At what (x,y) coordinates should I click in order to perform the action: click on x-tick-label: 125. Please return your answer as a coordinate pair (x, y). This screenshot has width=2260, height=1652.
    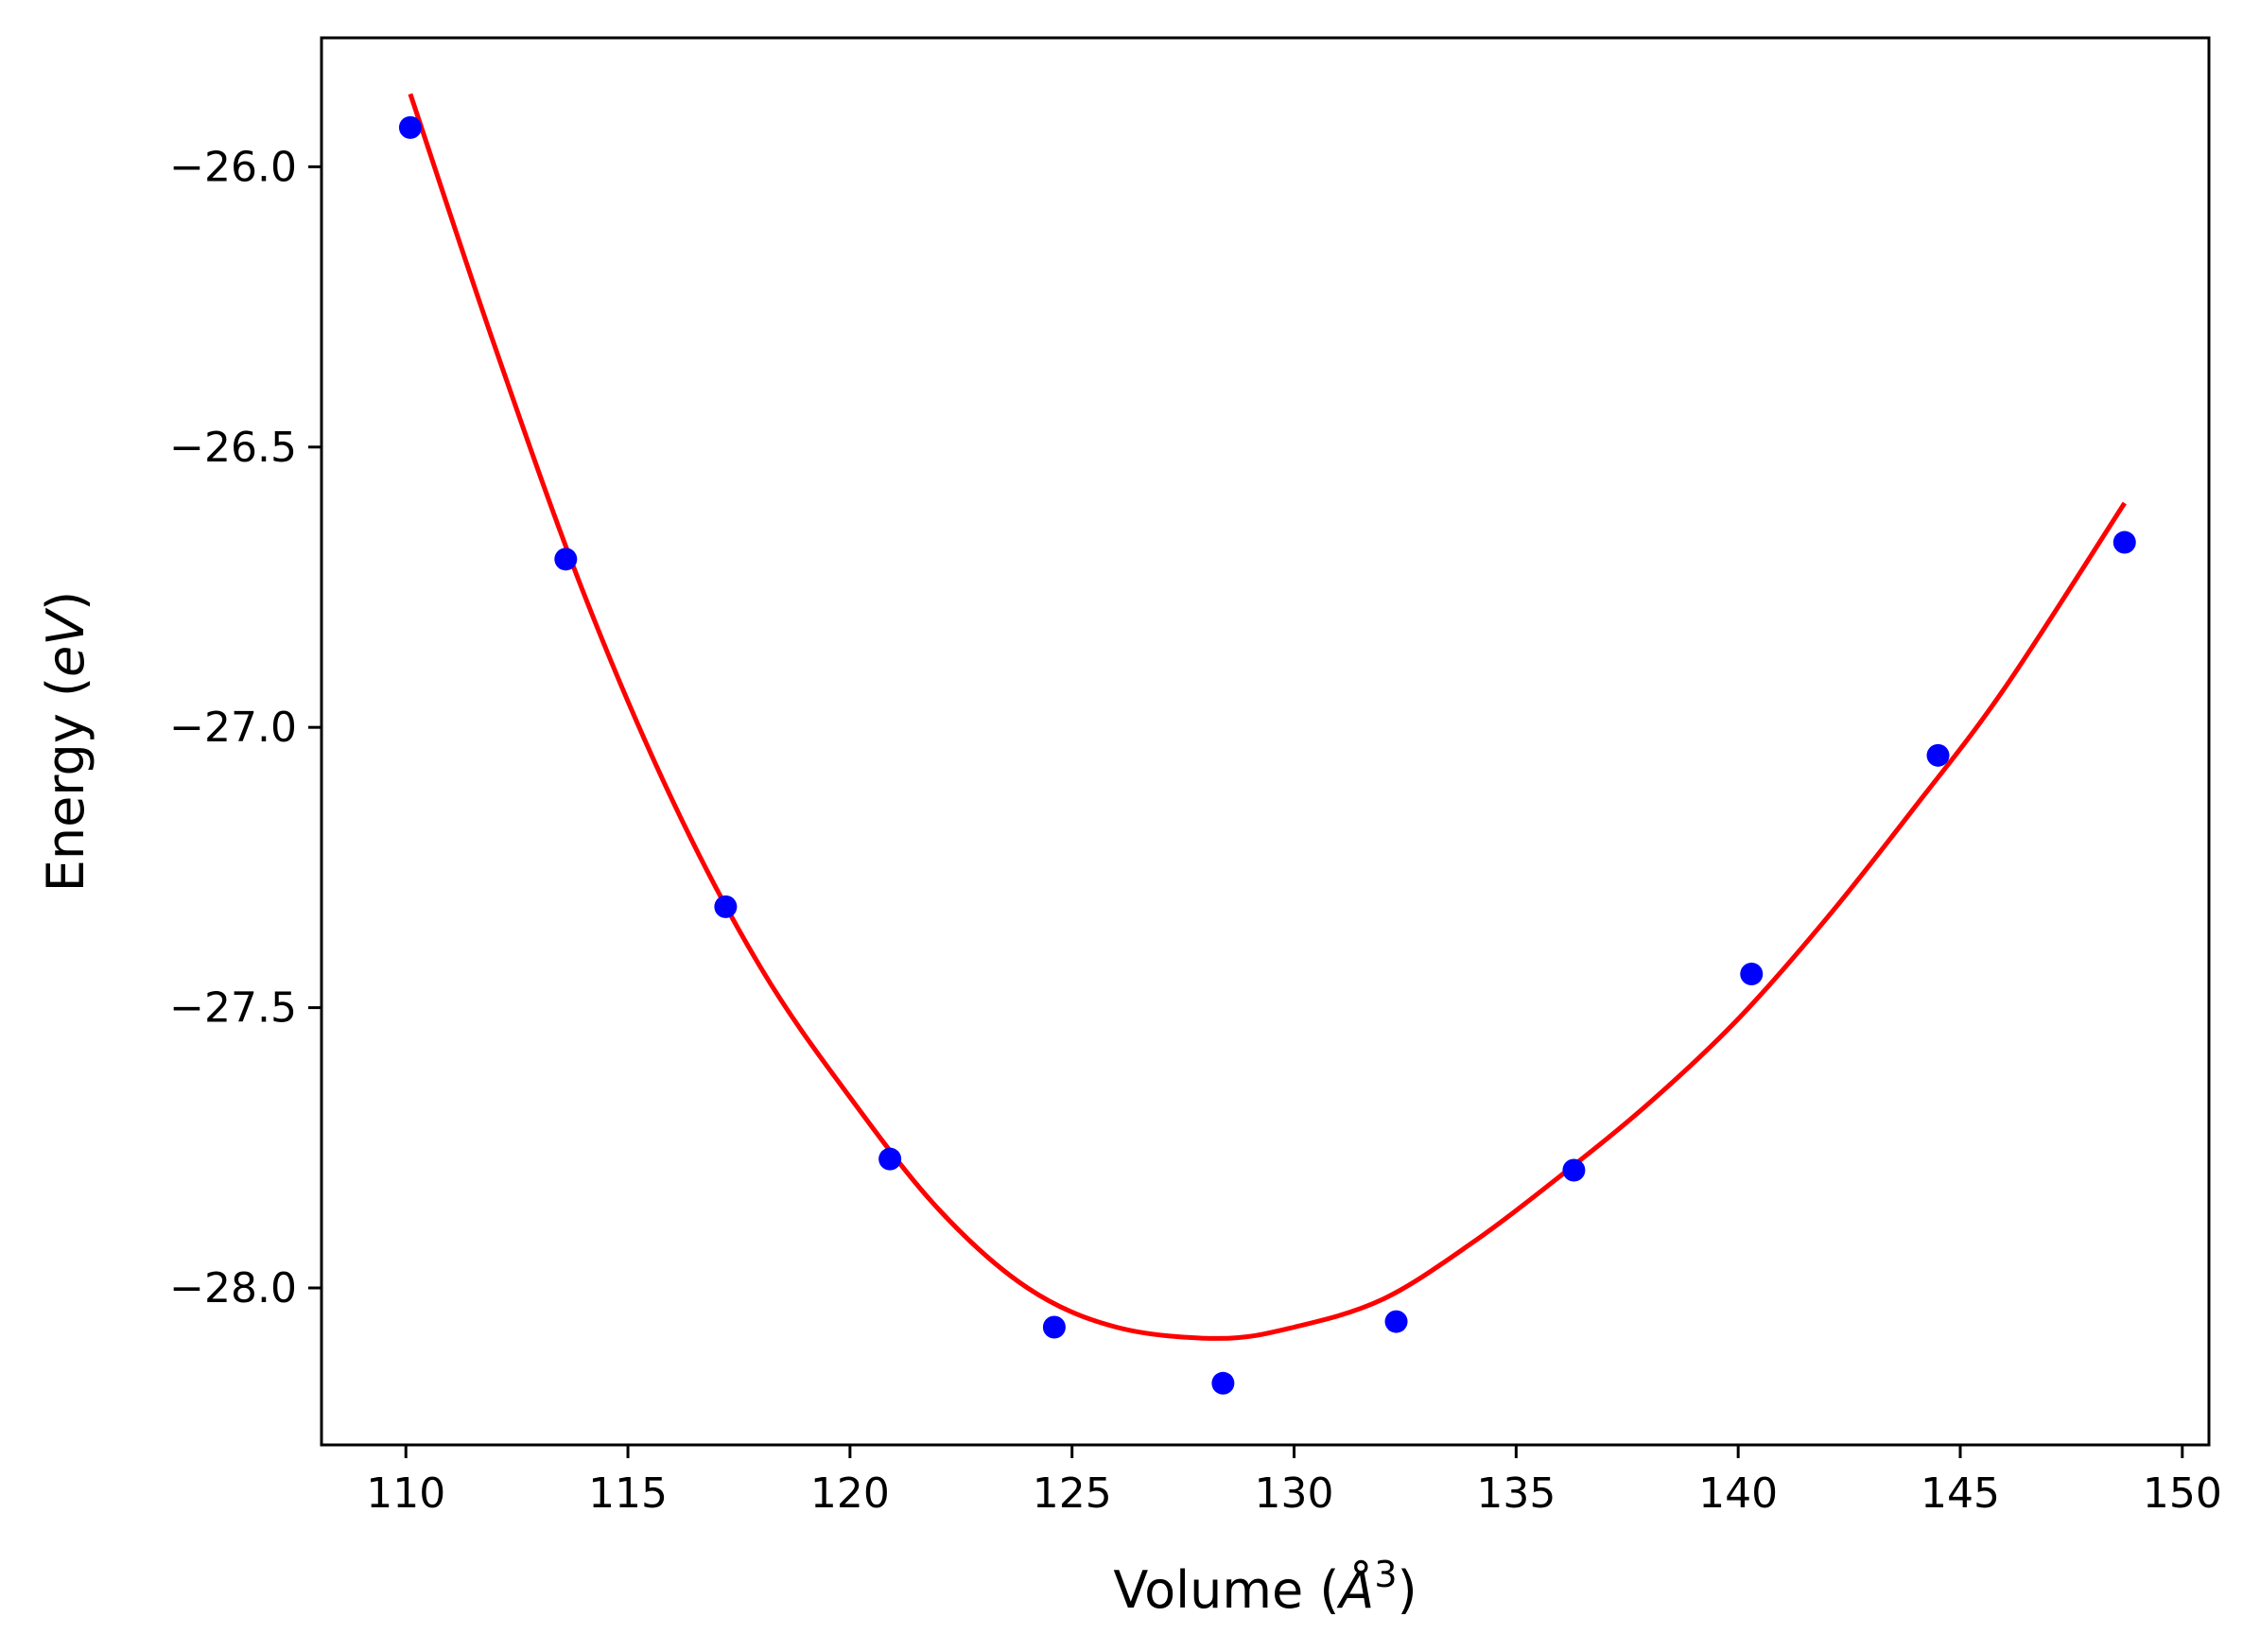
    Looking at the image, I should click on (1072, 1494).